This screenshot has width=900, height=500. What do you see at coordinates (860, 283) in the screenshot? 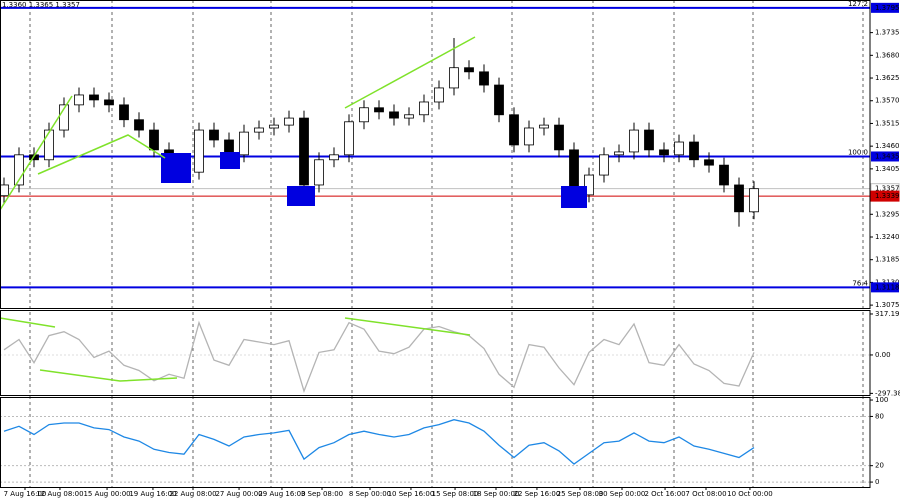
I see `fib-level-name: 76.4` at bounding box center [860, 283].